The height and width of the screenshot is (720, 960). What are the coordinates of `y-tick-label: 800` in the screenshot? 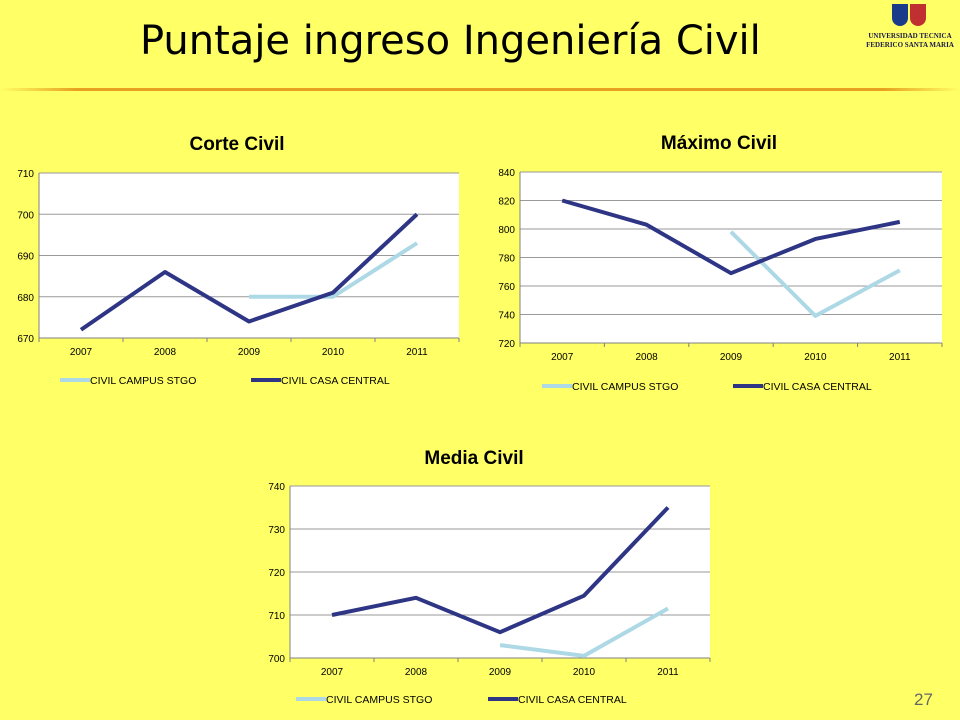 It's located at (506, 230).